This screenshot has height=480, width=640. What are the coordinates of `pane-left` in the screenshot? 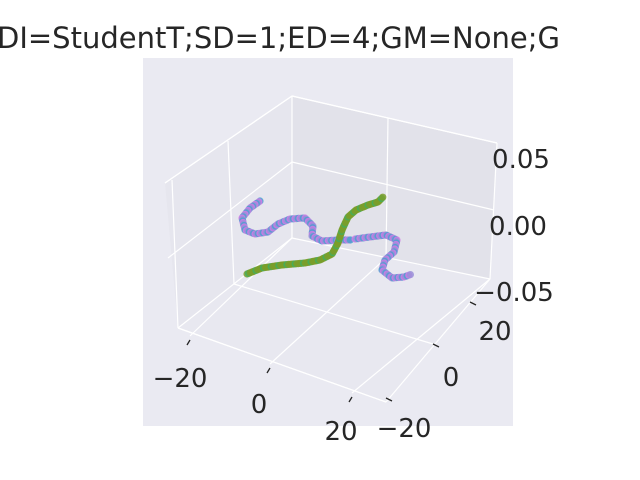 It's located at (228, 212).